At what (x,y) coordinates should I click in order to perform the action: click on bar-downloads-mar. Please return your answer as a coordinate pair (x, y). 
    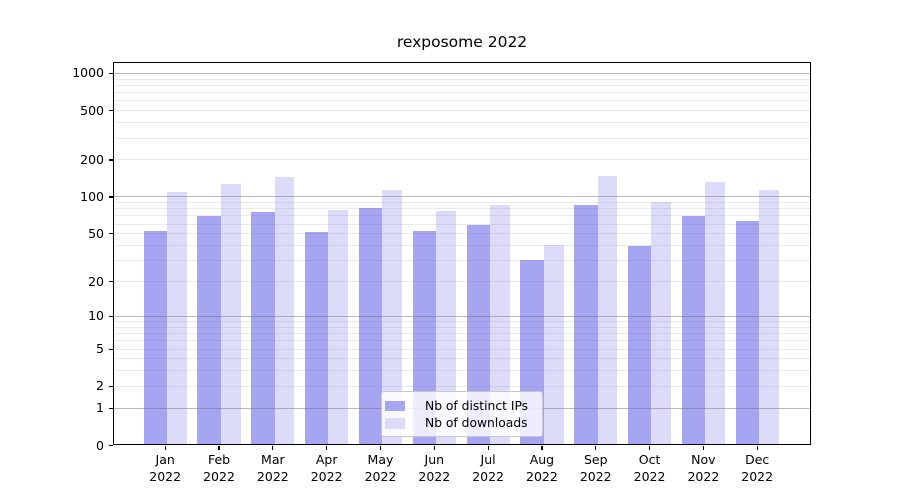
    Looking at the image, I should click on (284, 311).